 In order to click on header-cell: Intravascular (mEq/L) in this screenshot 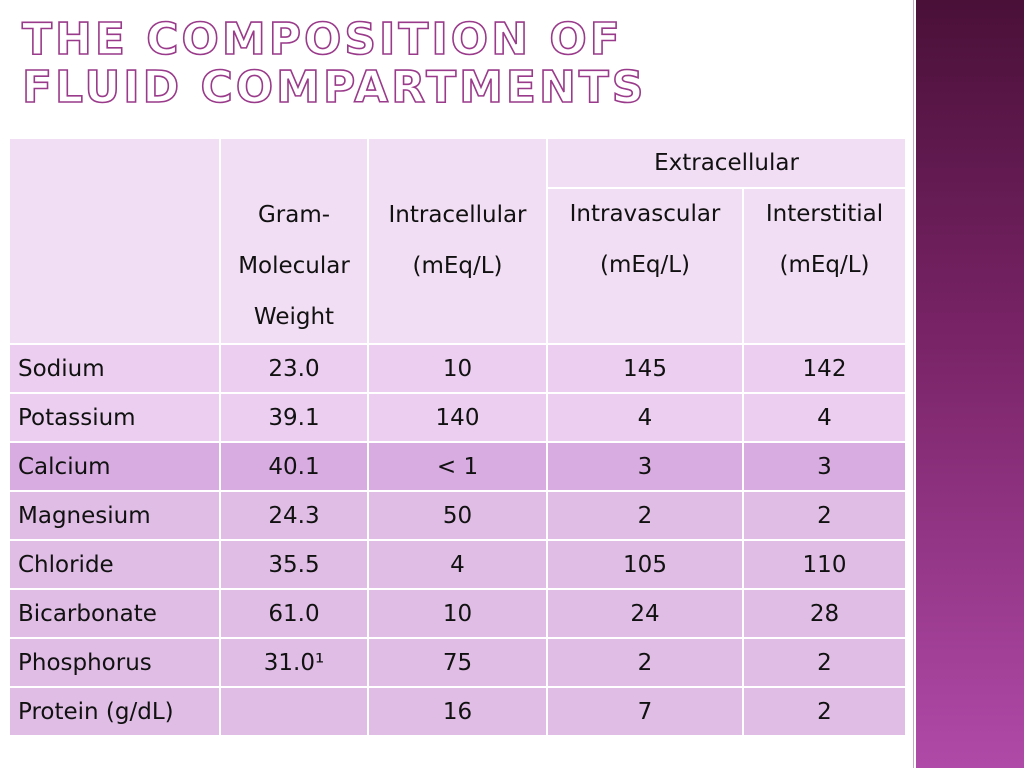, I will do `click(645, 266)`.